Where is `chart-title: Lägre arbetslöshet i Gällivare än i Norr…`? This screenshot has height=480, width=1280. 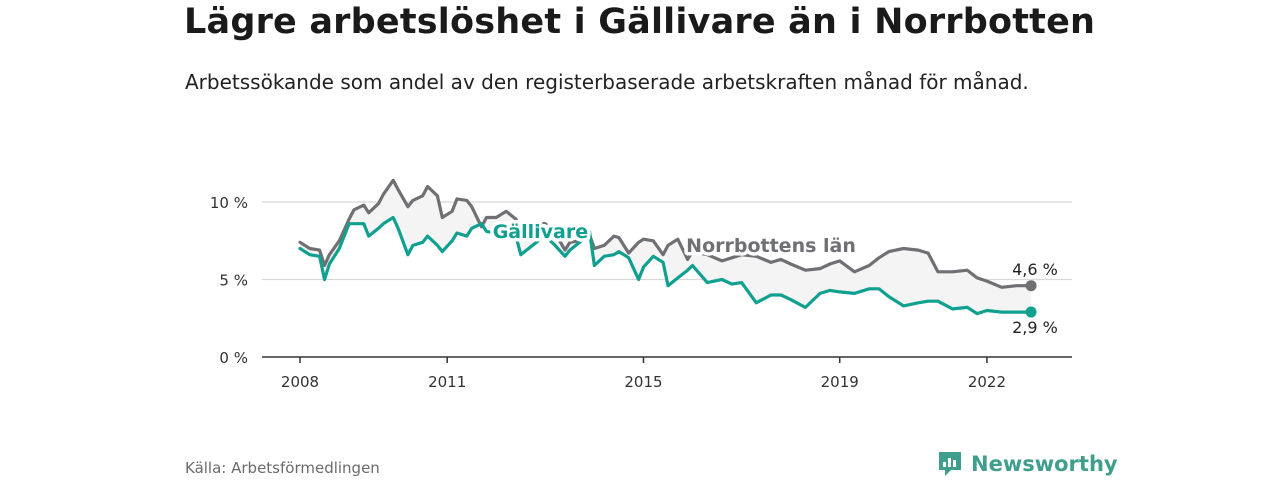
chart-title: Lägre arbetslöshet i Gällivare än i Norr… is located at coordinates (640, 22).